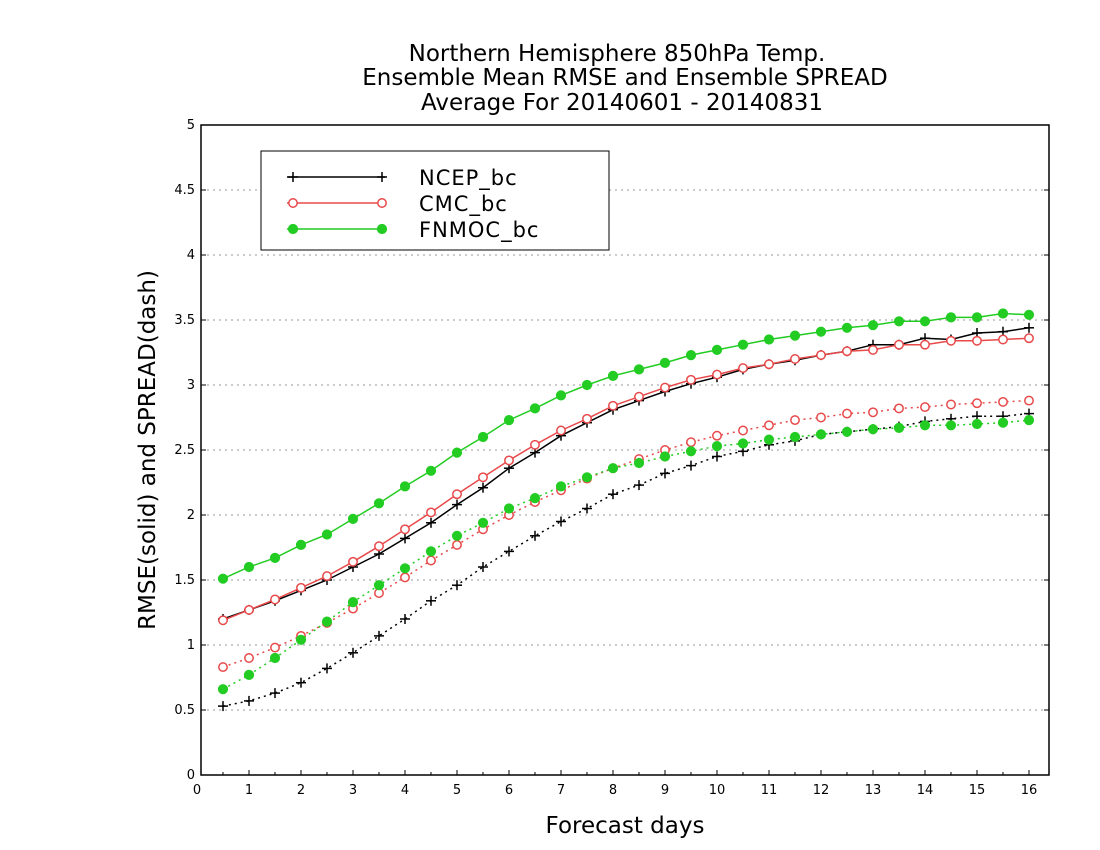  I want to click on ncep-bc-rmse-point, so click(431, 522).